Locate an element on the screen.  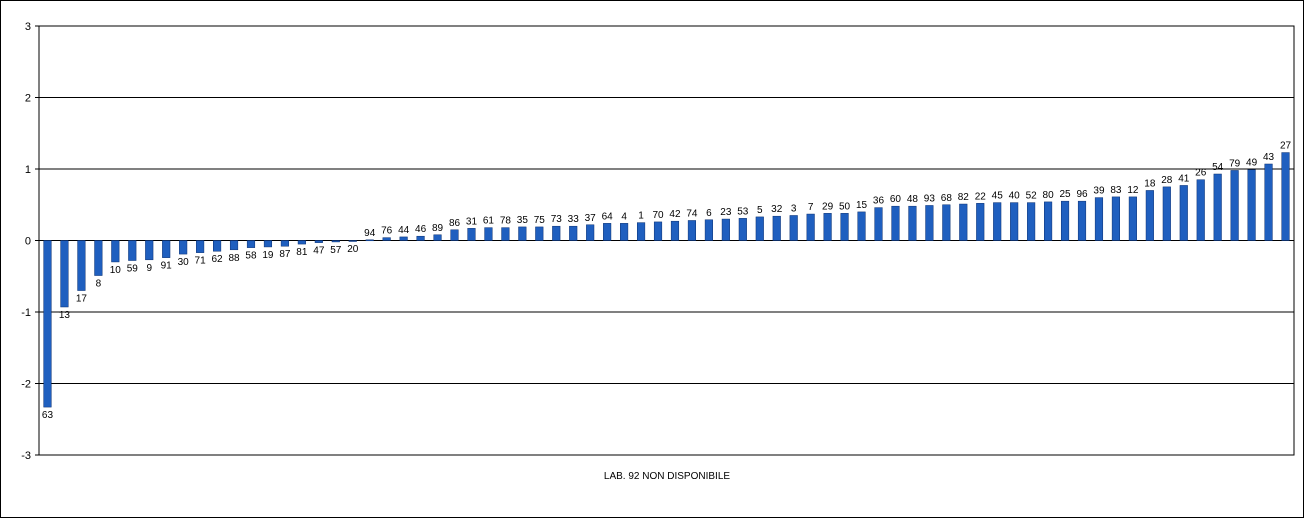
bar-label-60: 60 is located at coordinates (896, 199).